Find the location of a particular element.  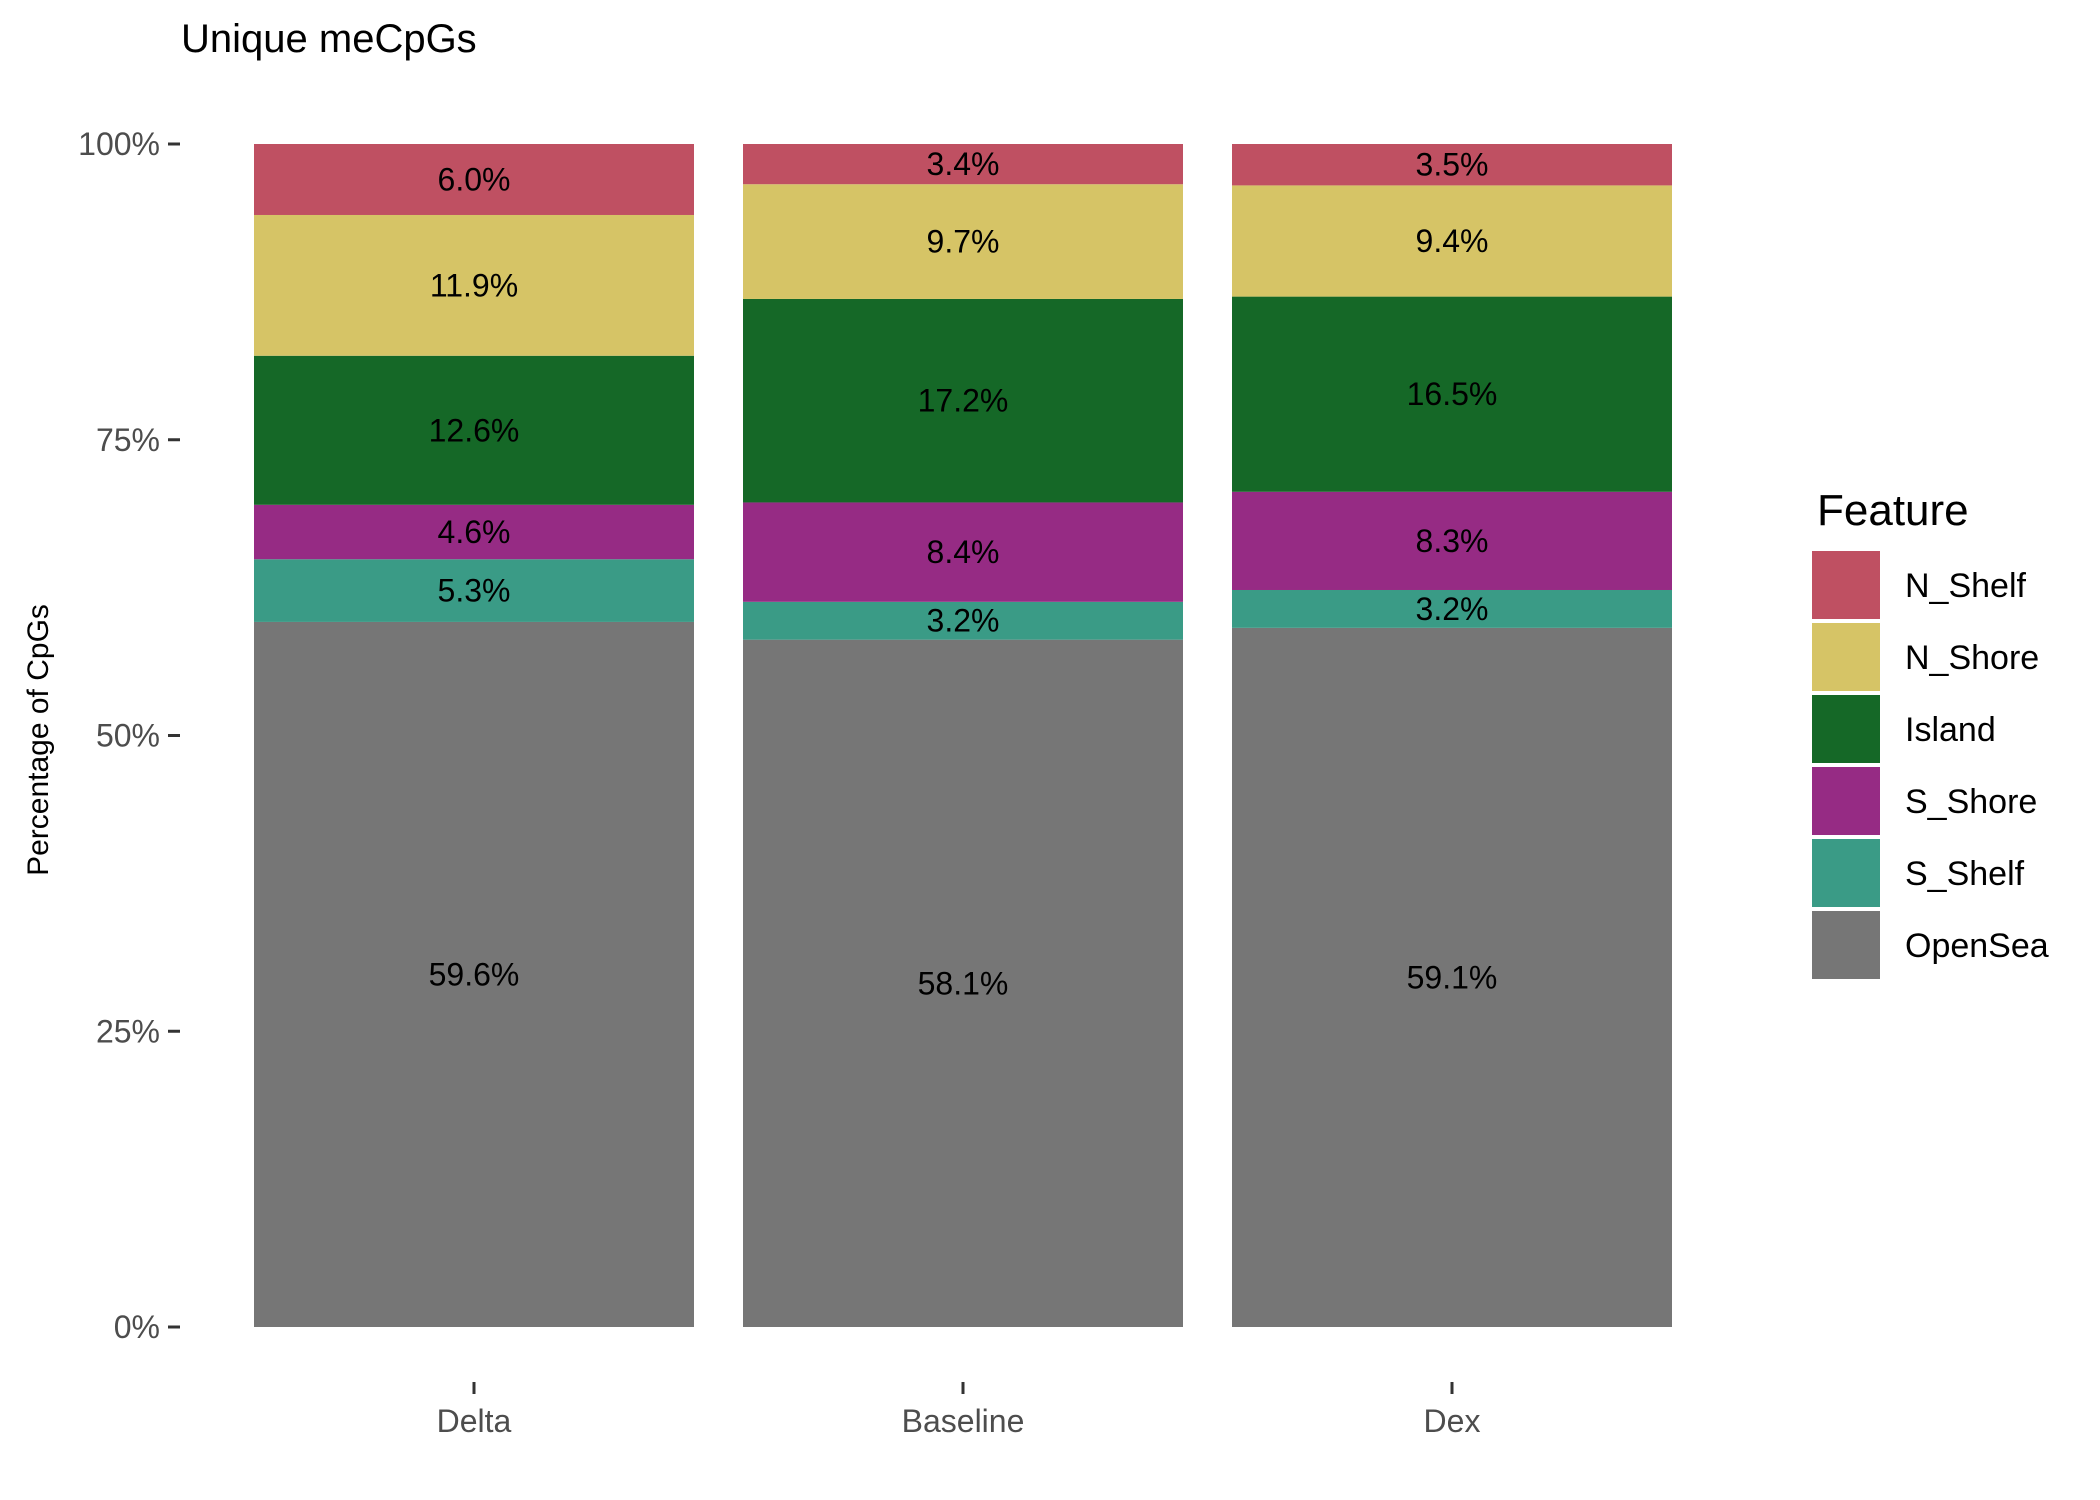

bar-segment-baseline-n-shelf is located at coordinates (963, 164).